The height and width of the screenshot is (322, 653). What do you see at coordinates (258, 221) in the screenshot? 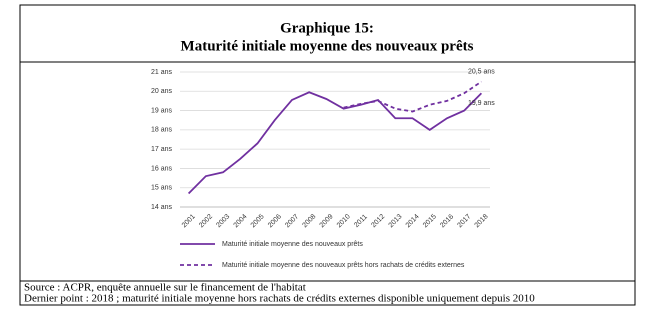
I see `x-tick-label: 2005` at bounding box center [258, 221].